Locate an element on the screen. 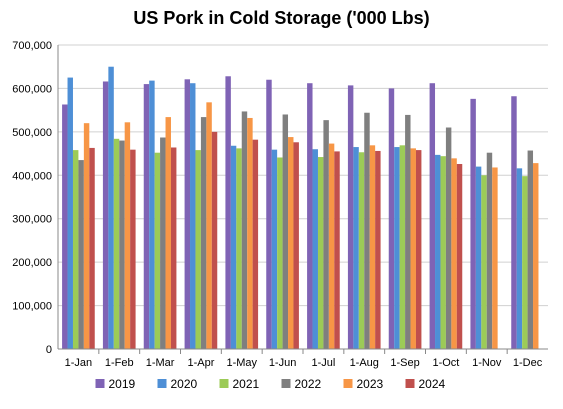 The height and width of the screenshot is (409, 563). bar-2021-1-Oct is located at coordinates (443, 252).